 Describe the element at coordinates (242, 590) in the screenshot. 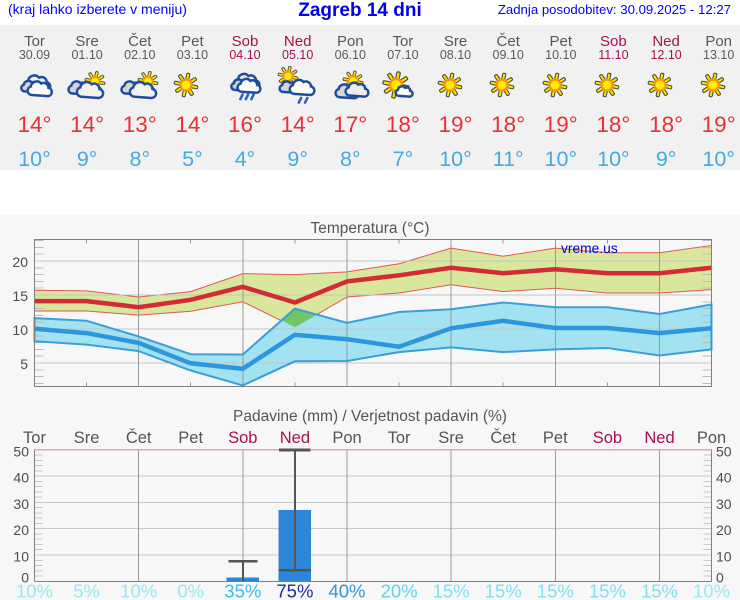

I see `svg-text: 35%` at that location.